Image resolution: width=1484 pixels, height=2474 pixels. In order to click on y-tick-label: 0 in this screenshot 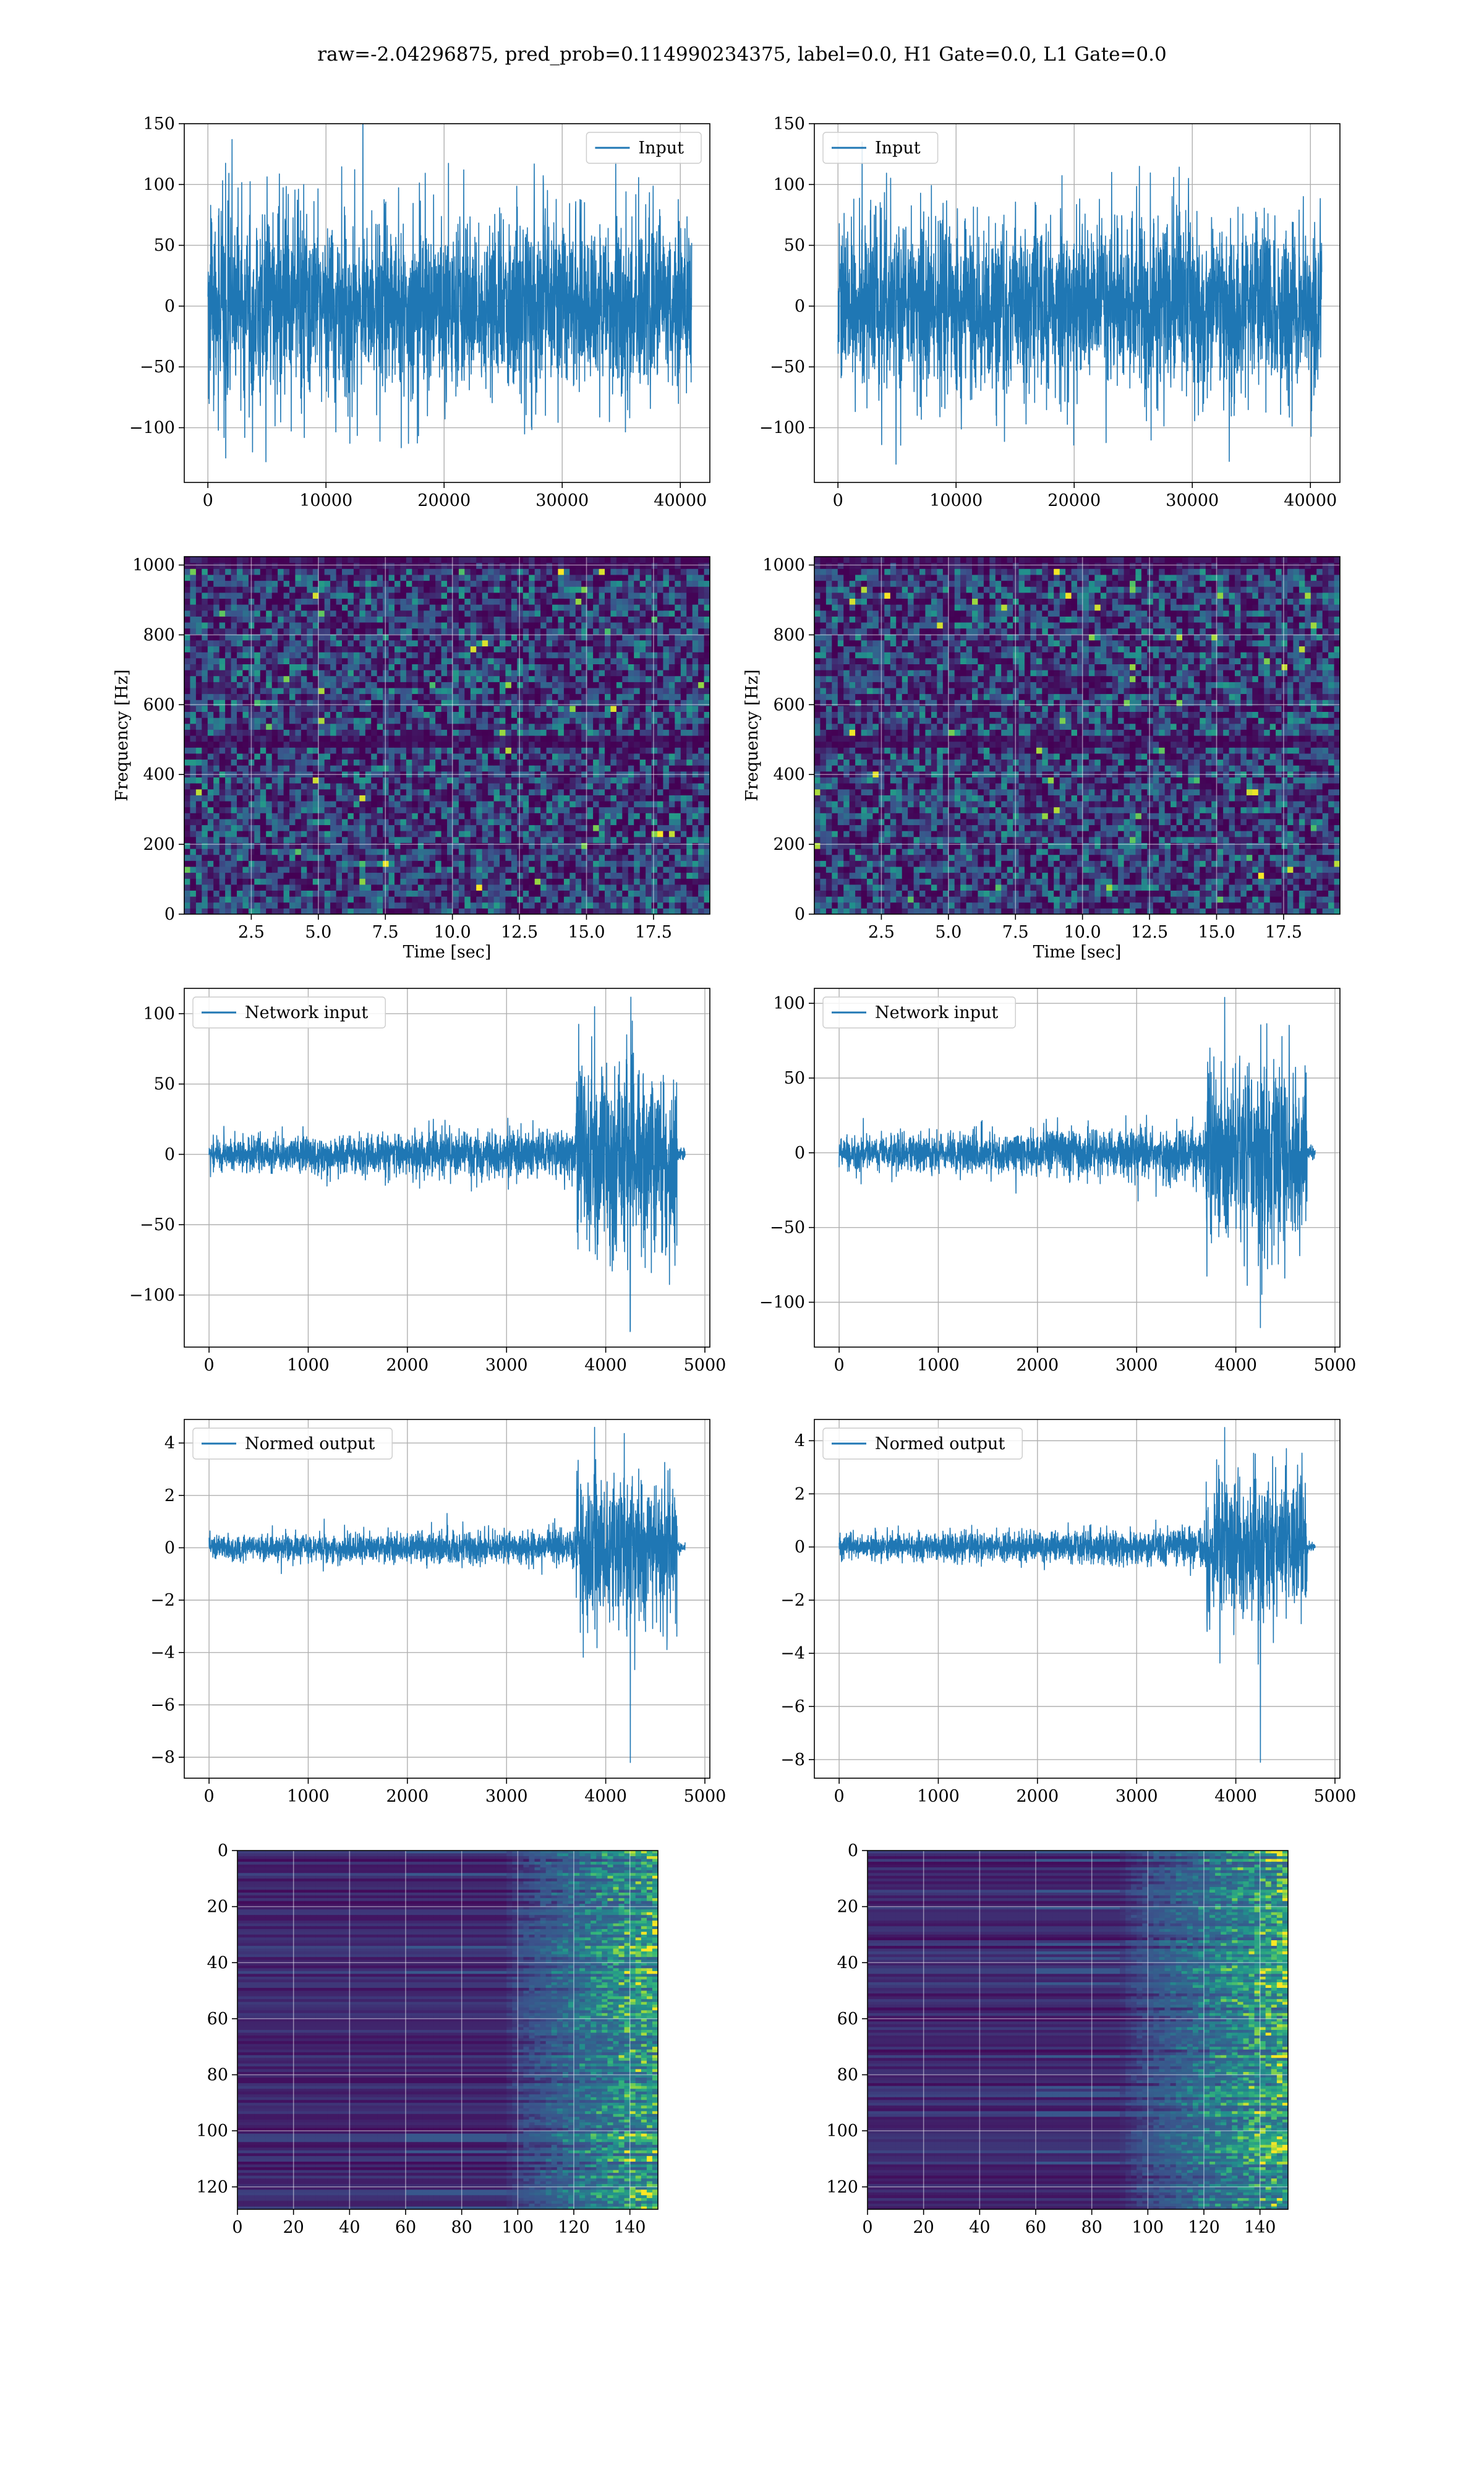, I will do `click(169, 306)`.